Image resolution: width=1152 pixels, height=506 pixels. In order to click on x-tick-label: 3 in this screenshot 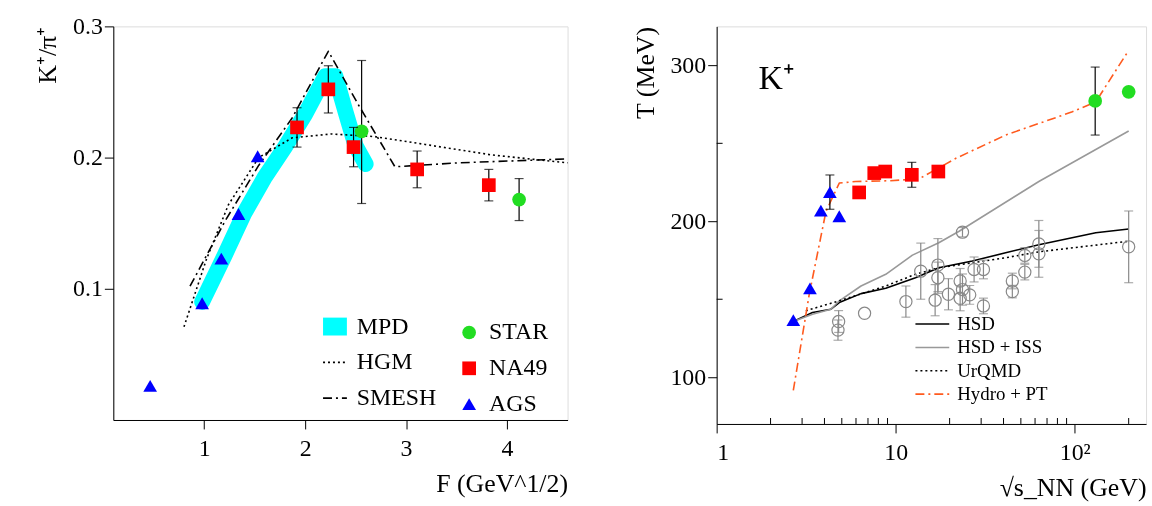, I will do `click(406, 448)`.